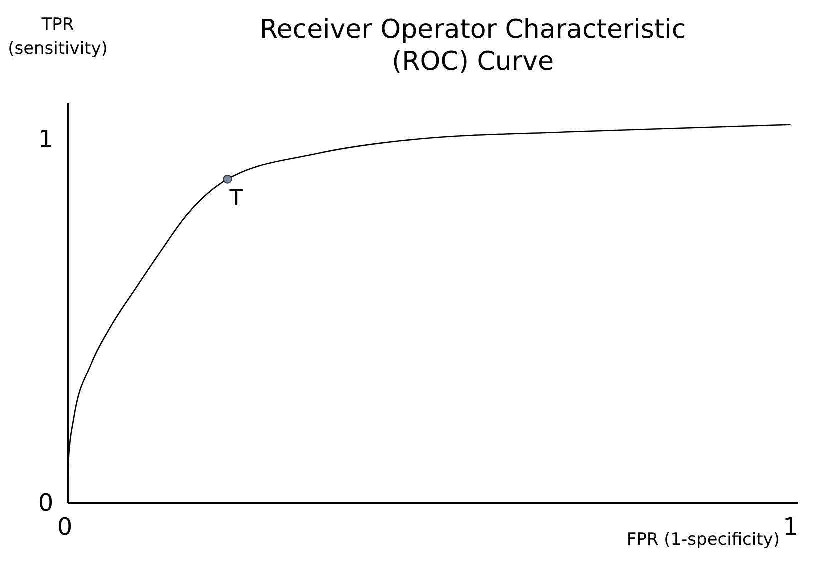 This screenshot has width=817, height=565. Describe the element at coordinates (236, 199) in the screenshot. I see `annotation: T` at that location.